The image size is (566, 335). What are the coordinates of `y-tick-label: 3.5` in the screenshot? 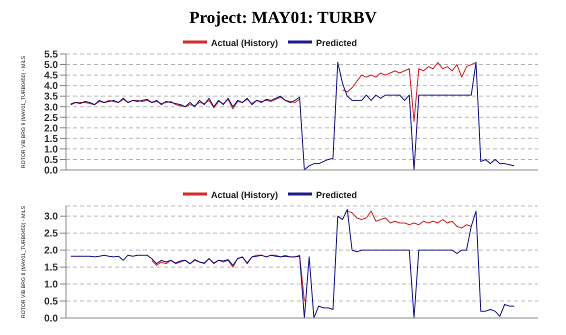 It's located at (51, 97).